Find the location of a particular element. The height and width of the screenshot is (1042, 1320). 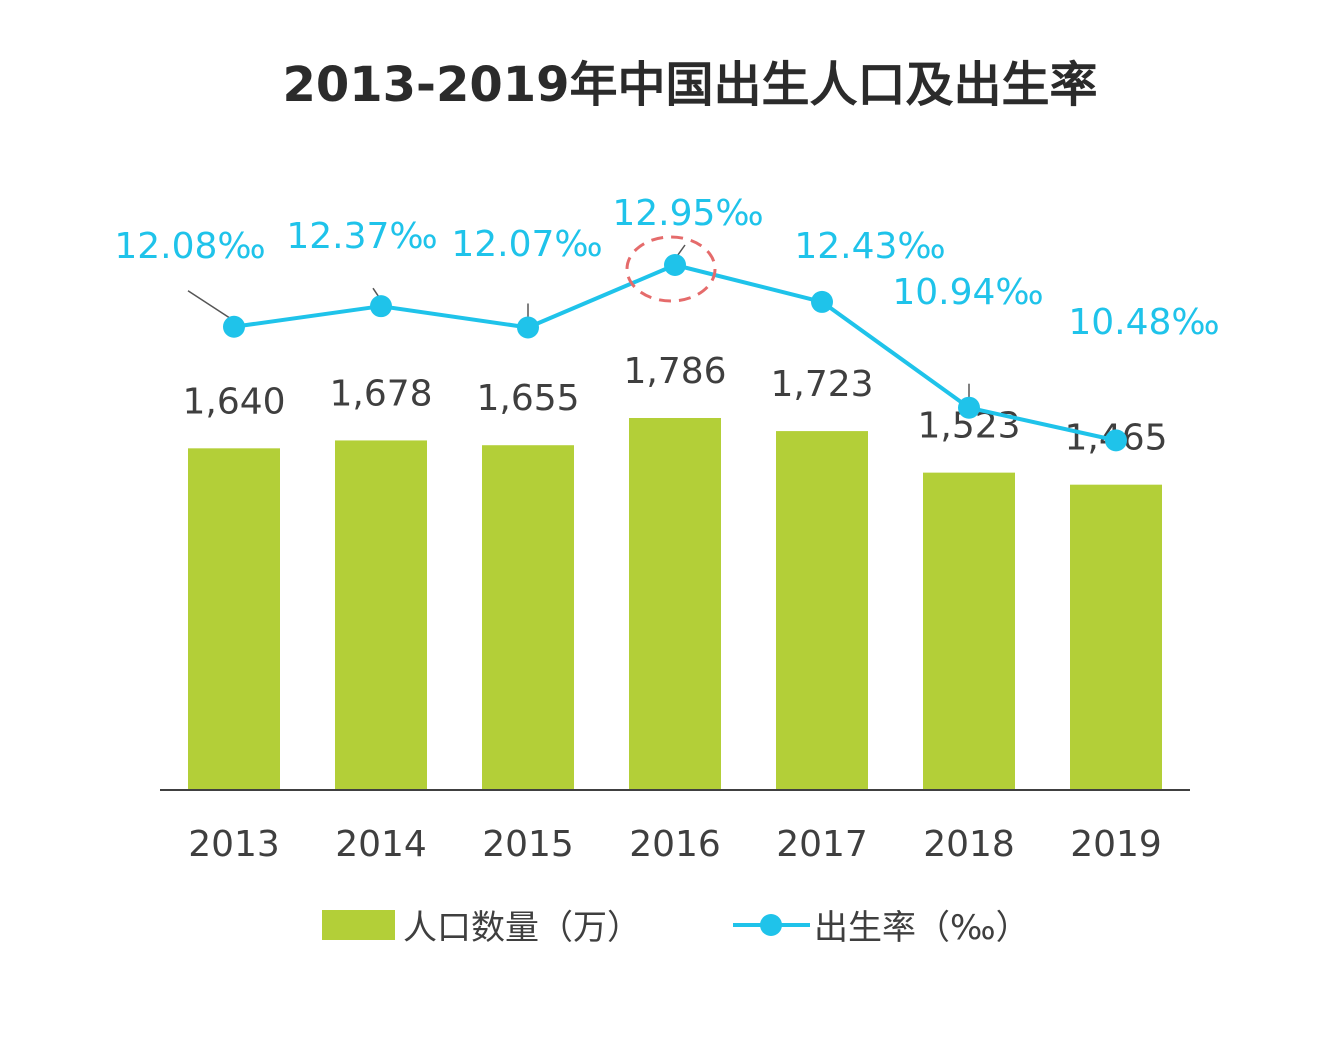

bar-2016 is located at coordinates (675, 603).